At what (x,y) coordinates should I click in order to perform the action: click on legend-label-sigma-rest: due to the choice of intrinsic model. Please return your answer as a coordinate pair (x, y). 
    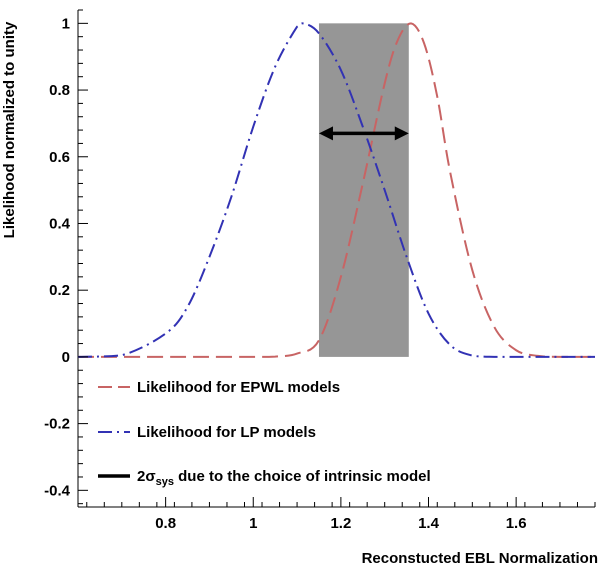
    Looking at the image, I should click on (302, 476).